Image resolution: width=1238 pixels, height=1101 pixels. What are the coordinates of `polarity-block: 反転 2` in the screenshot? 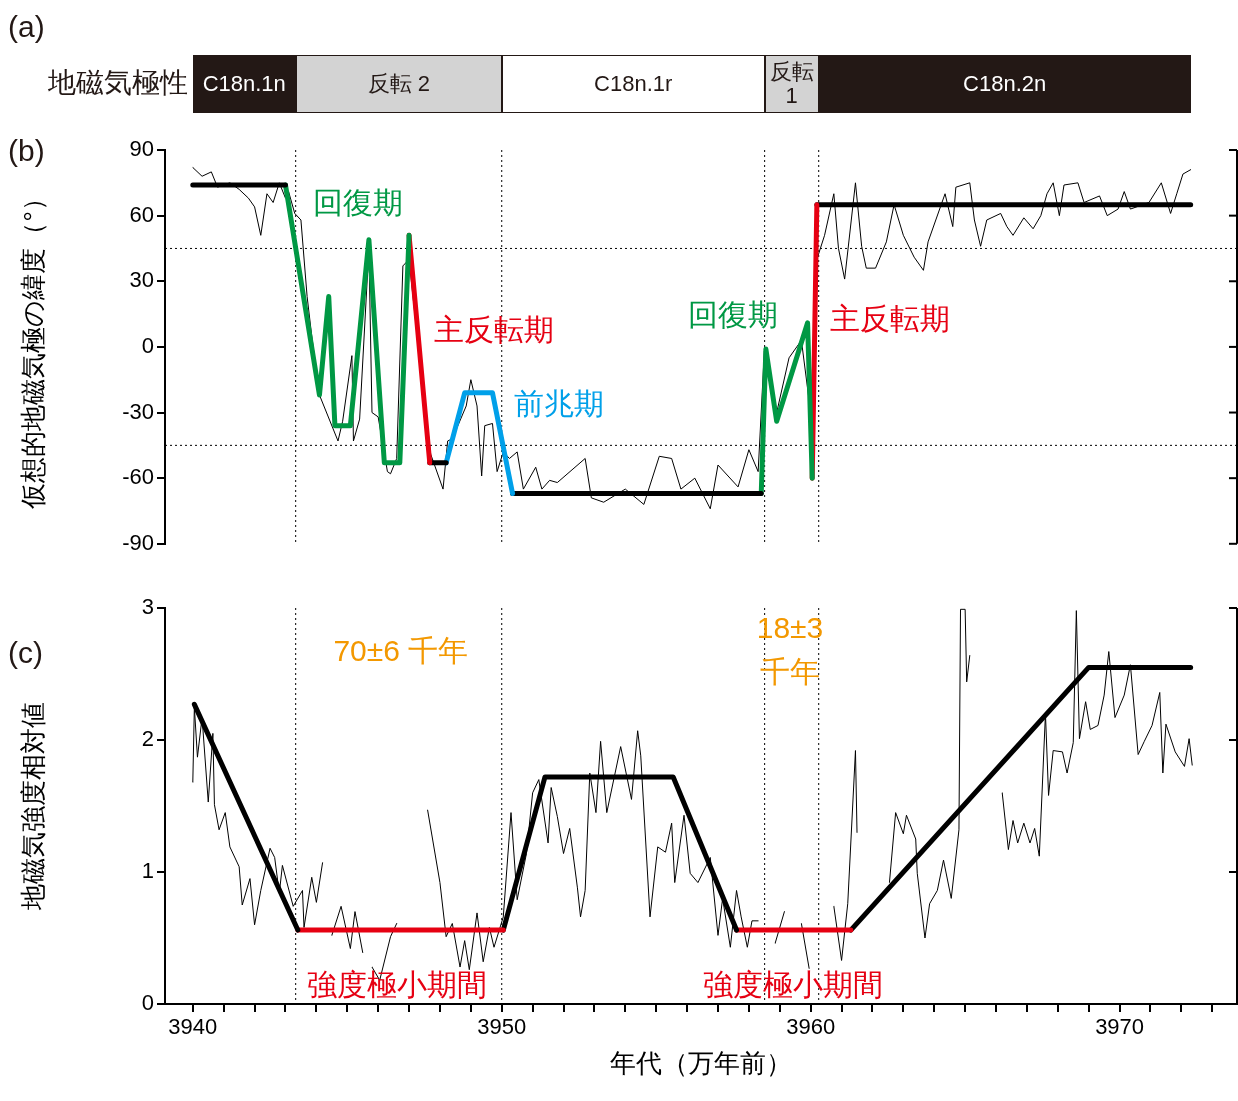 It's located at (398, 84).